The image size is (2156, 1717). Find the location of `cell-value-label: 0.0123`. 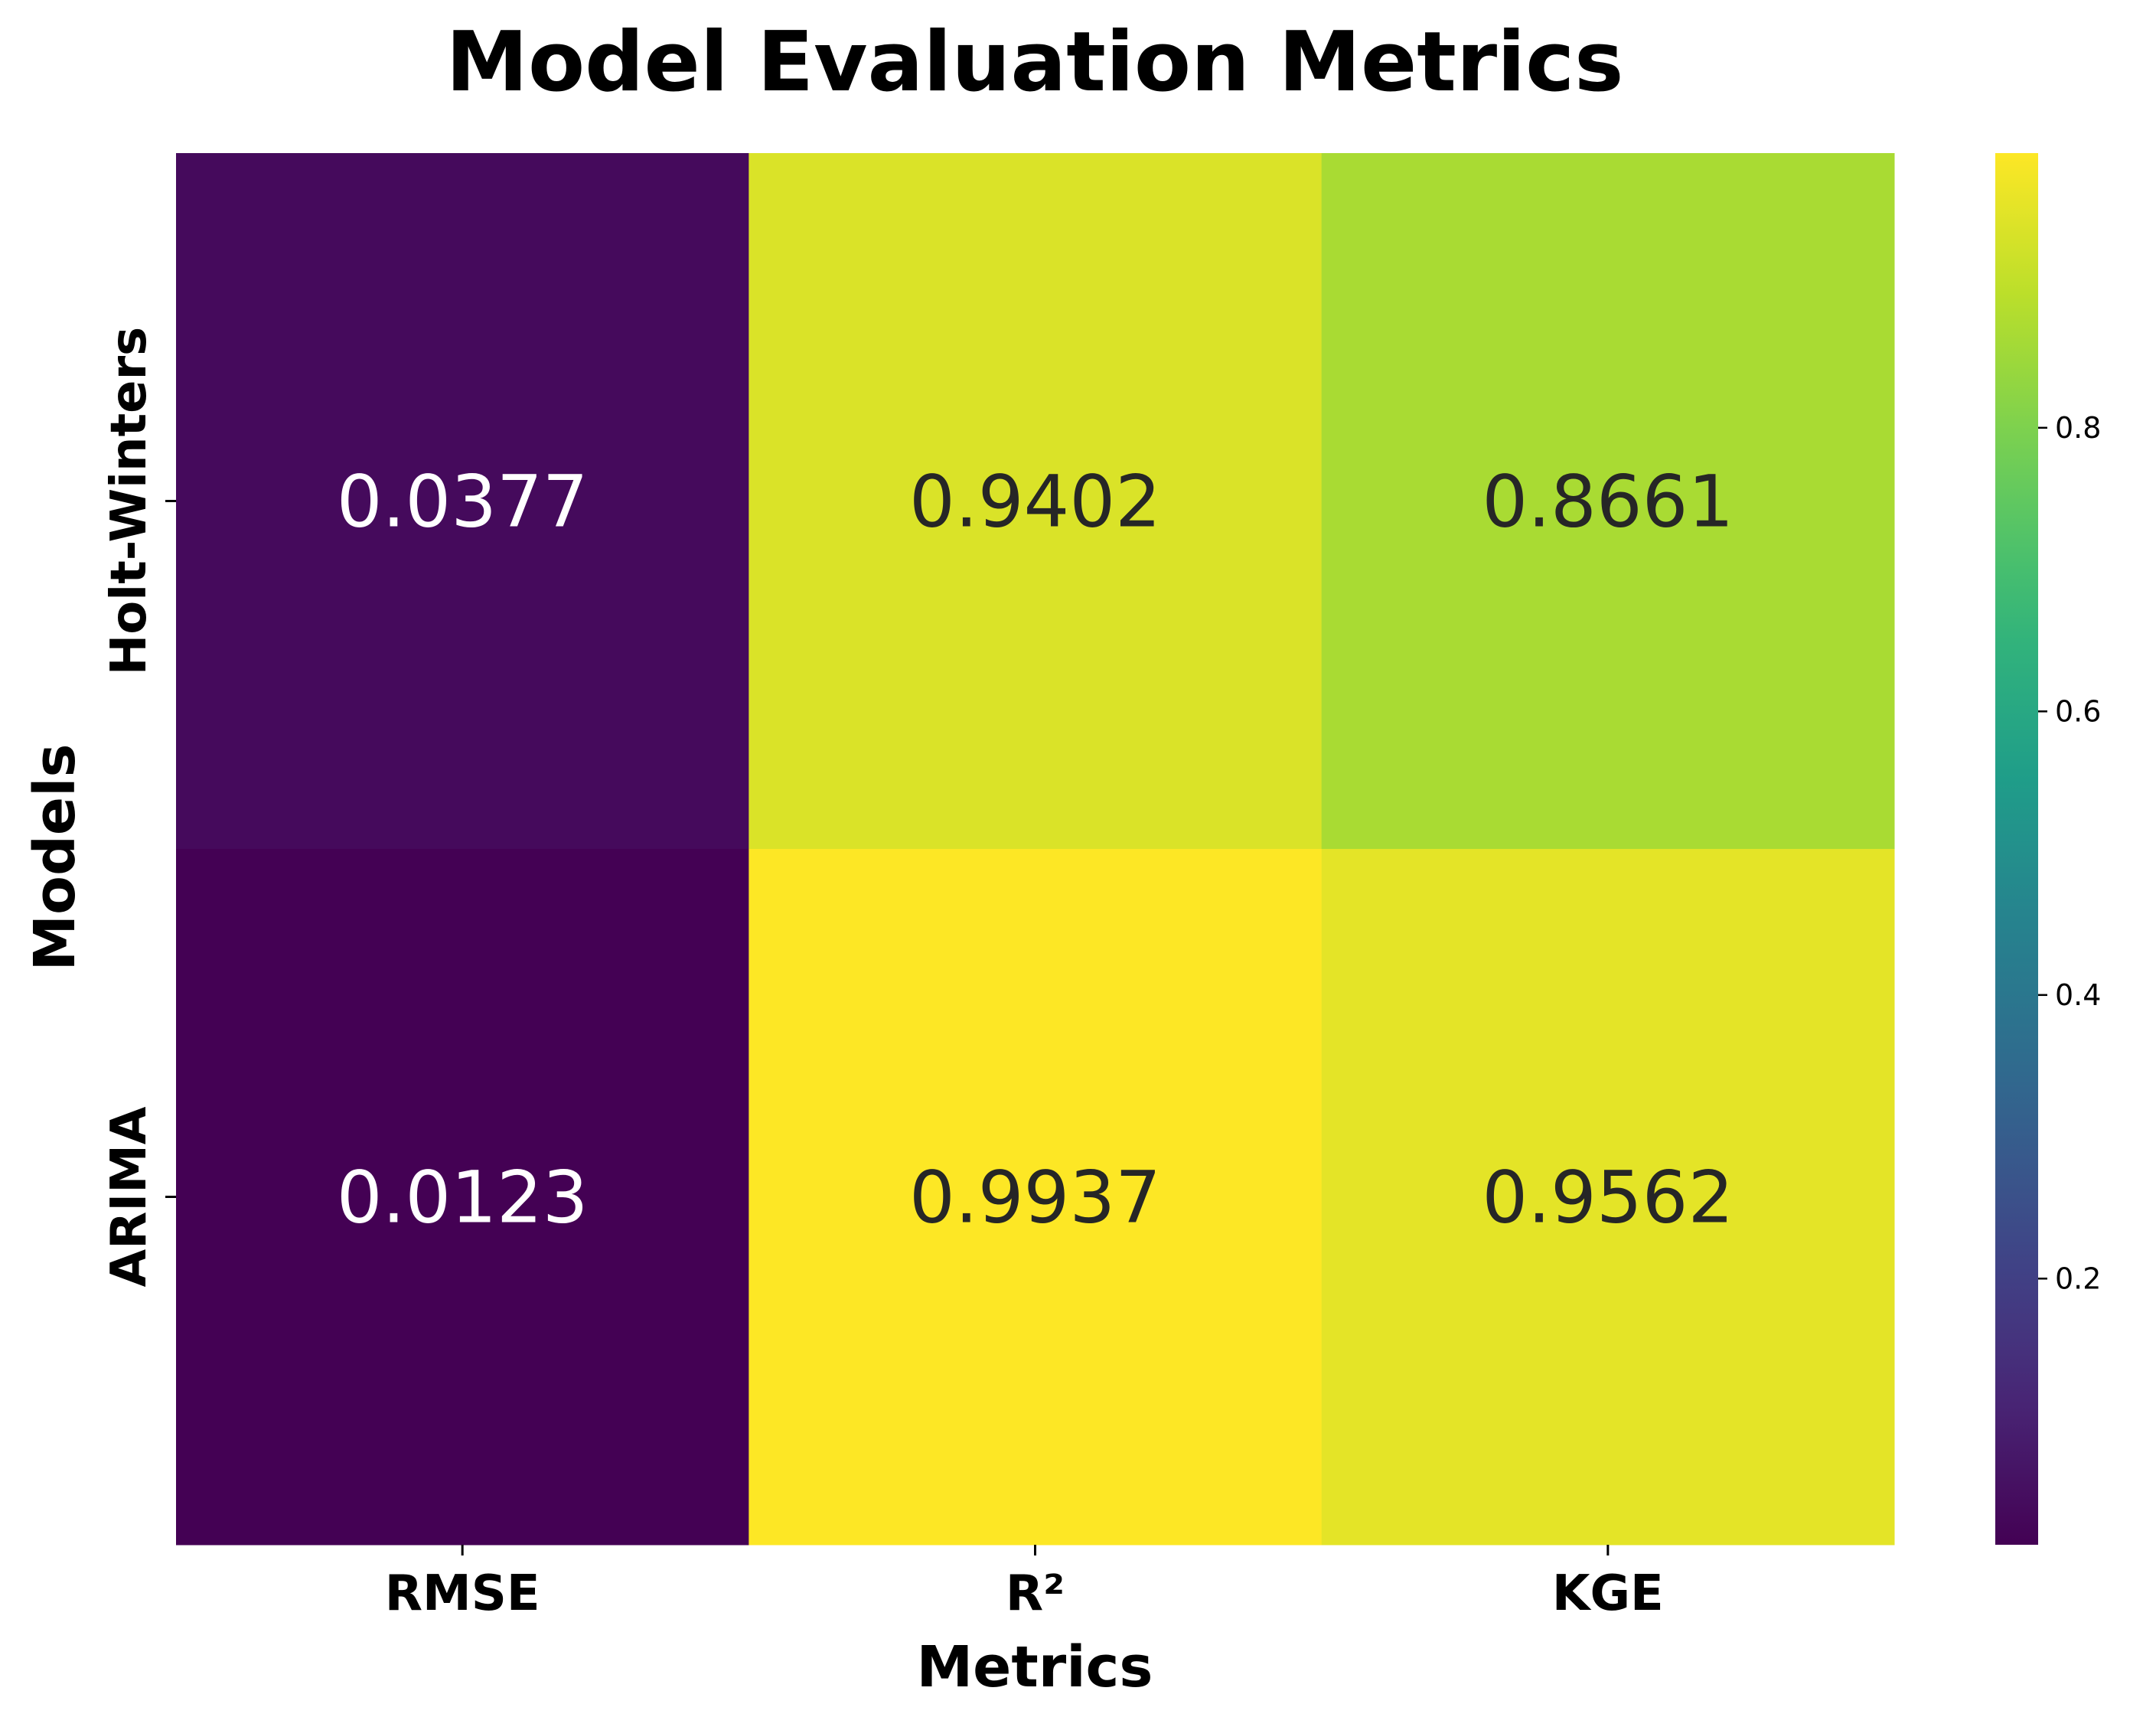

cell-value-label: 0.0123 is located at coordinates (463, 1198).